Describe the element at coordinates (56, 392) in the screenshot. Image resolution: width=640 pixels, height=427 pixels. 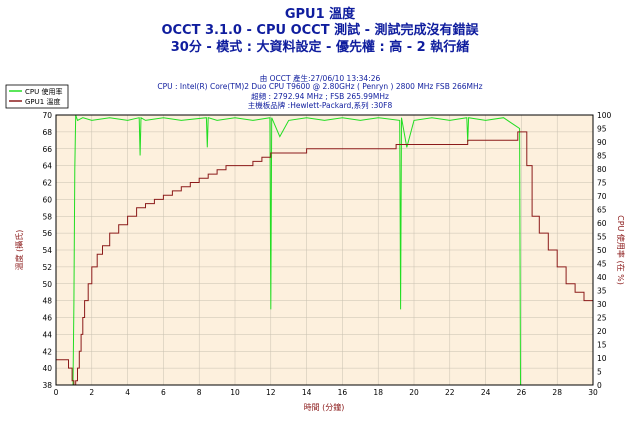
I see `x-tick-label: 0` at that location.